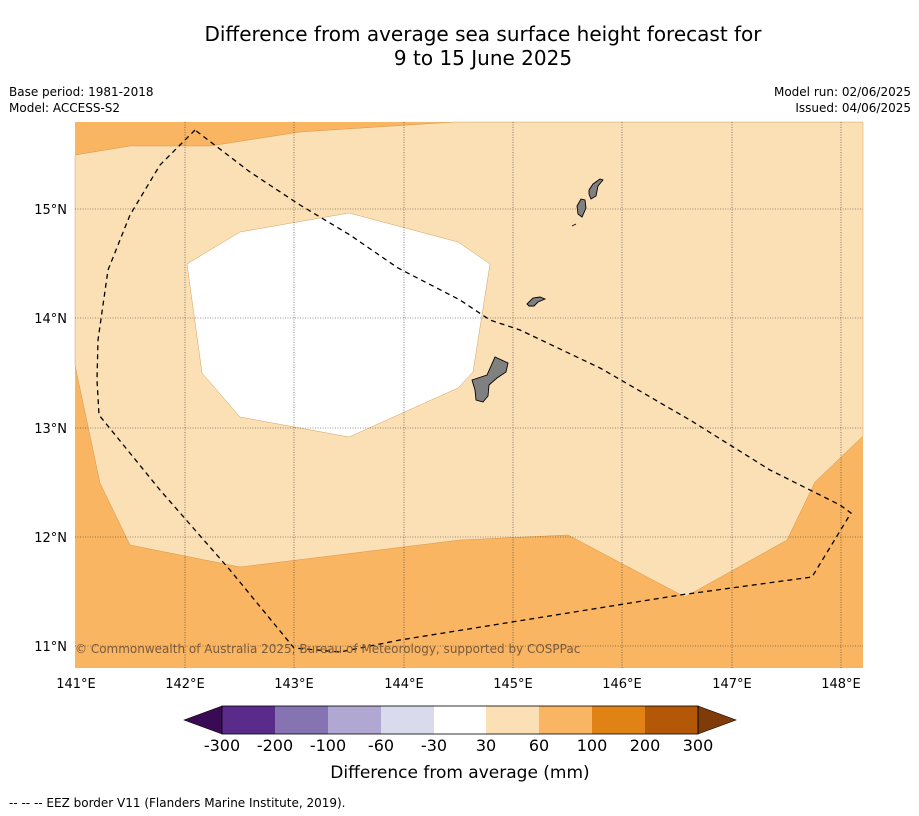 Image resolution: width=919 pixels, height=816 pixels. I want to click on colorbar-tick: 60, so click(539, 745).